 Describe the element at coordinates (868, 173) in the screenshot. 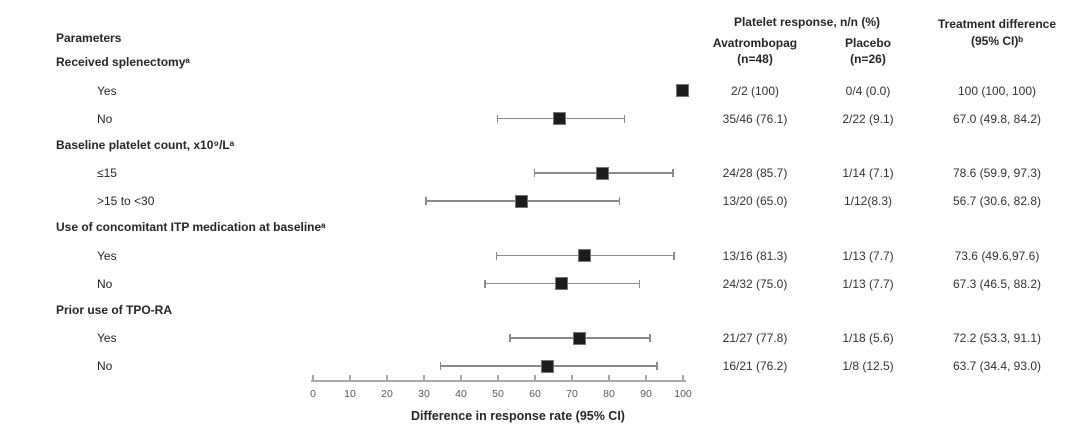

I see `placebo-value: 1/14 (7.1)` at that location.